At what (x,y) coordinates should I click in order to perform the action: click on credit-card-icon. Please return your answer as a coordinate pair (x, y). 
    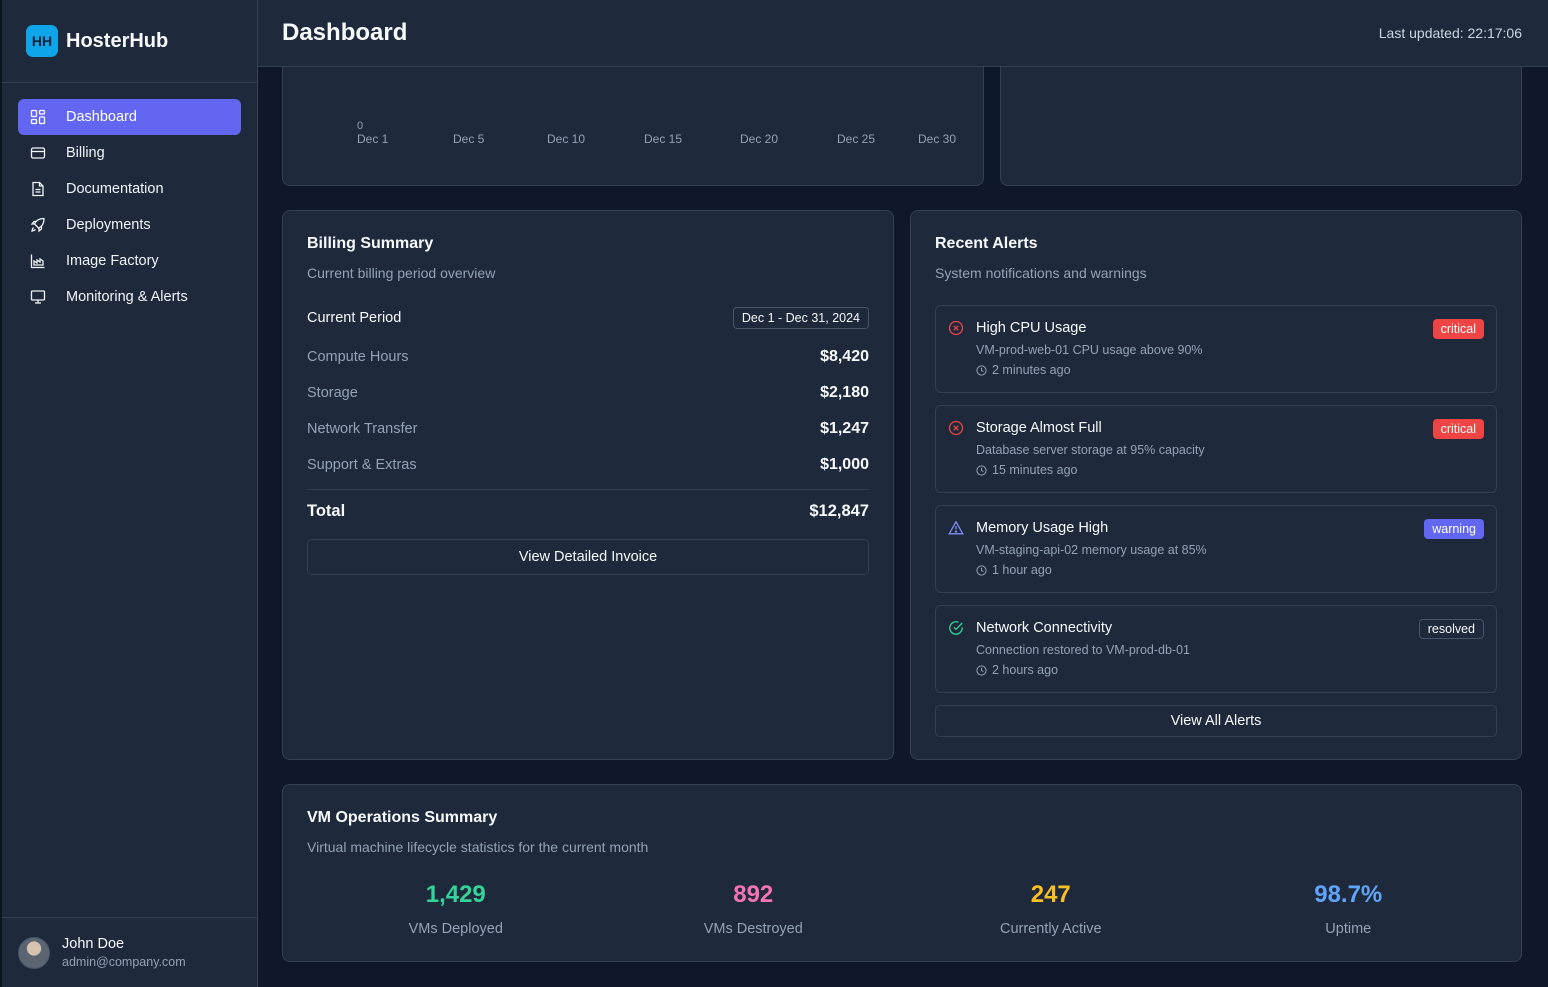
    Looking at the image, I should click on (38, 153).